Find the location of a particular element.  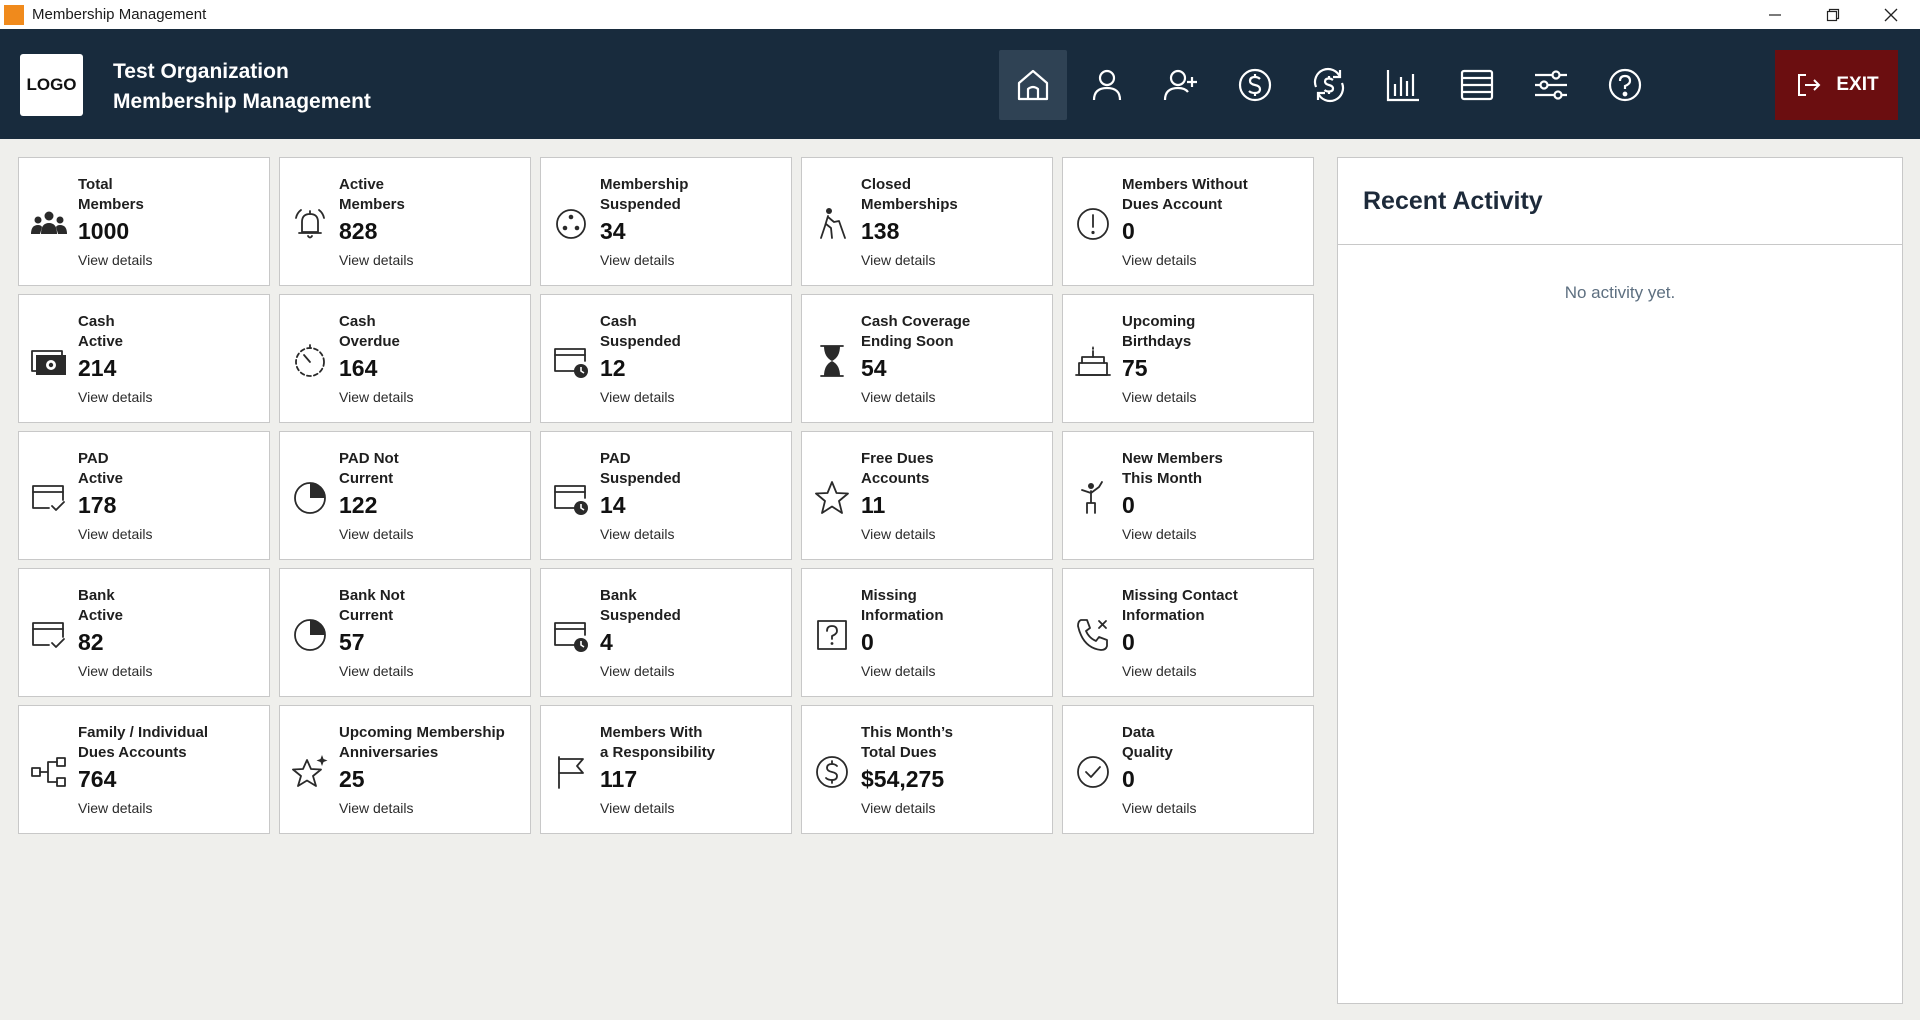

stat-card-cash-suspended: Cash Suspended 12 View details is located at coordinates (666, 358).